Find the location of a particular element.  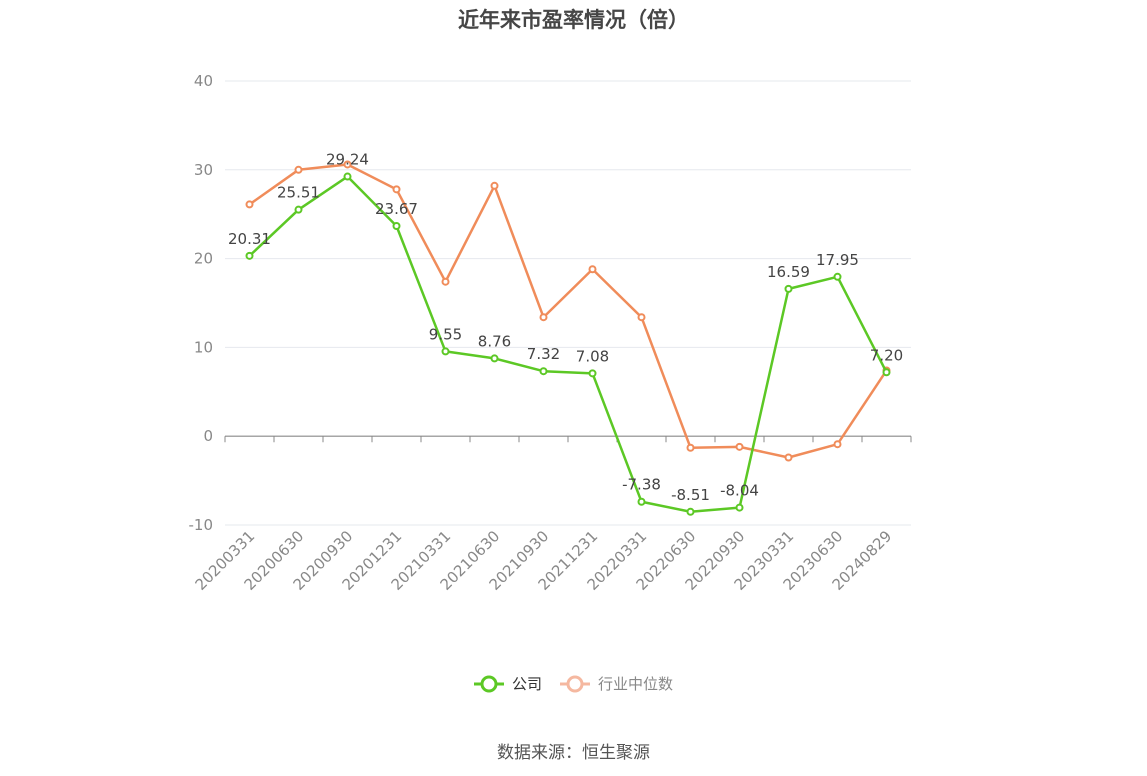

y-tick-label: 10 is located at coordinates (203, 347).